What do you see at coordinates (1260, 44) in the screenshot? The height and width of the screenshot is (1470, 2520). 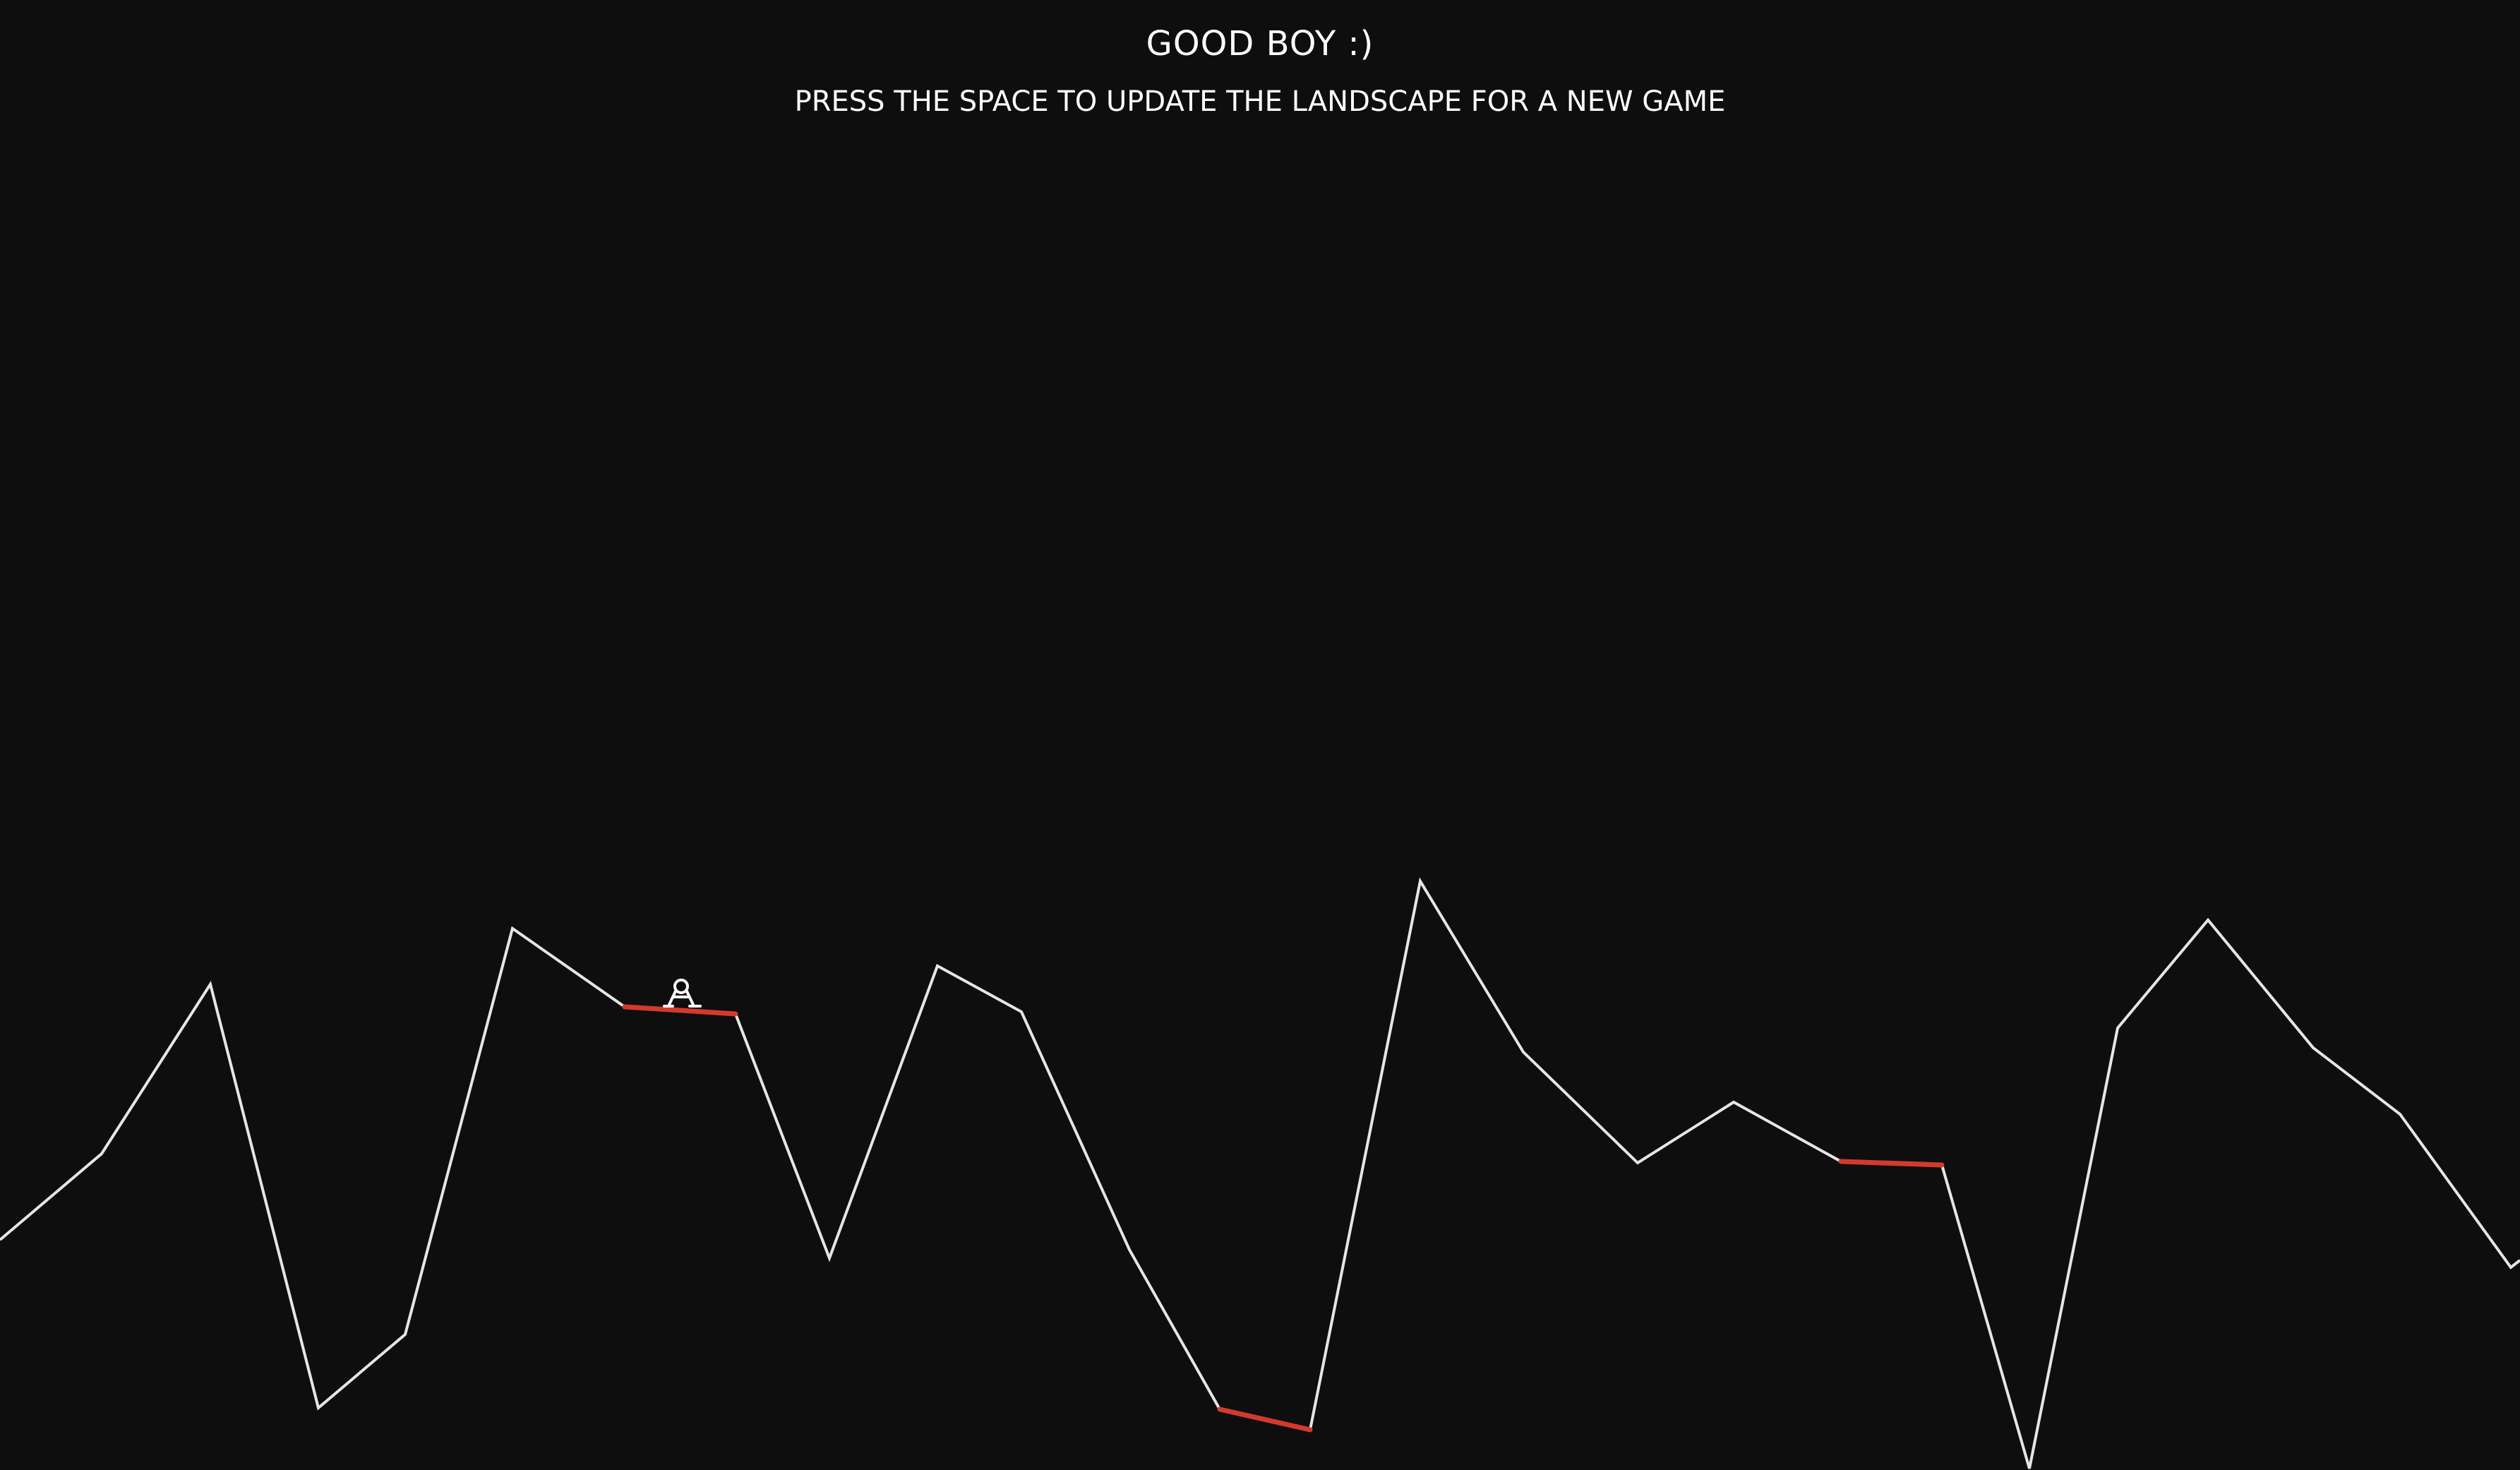 I see `game-status-title: GOOD BOY :)` at bounding box center [1260, 44].